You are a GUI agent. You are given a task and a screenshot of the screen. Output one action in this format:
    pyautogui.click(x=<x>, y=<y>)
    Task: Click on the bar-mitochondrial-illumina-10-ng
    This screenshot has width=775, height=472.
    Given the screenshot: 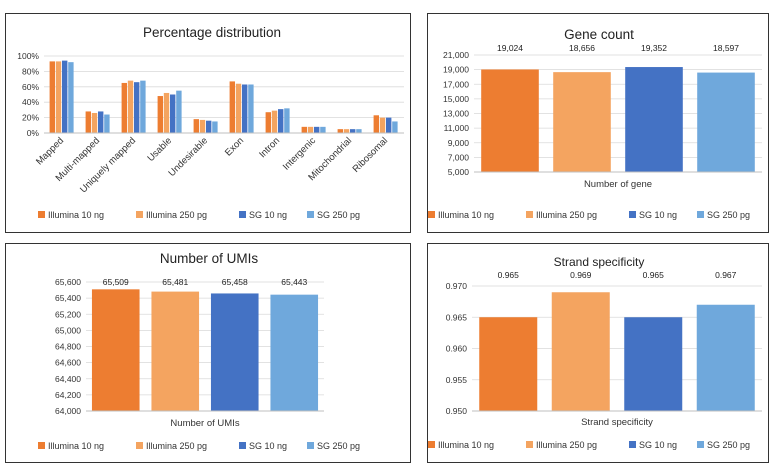 What is the action you would take?
    pyautogui.click(x=340, y=131)
    